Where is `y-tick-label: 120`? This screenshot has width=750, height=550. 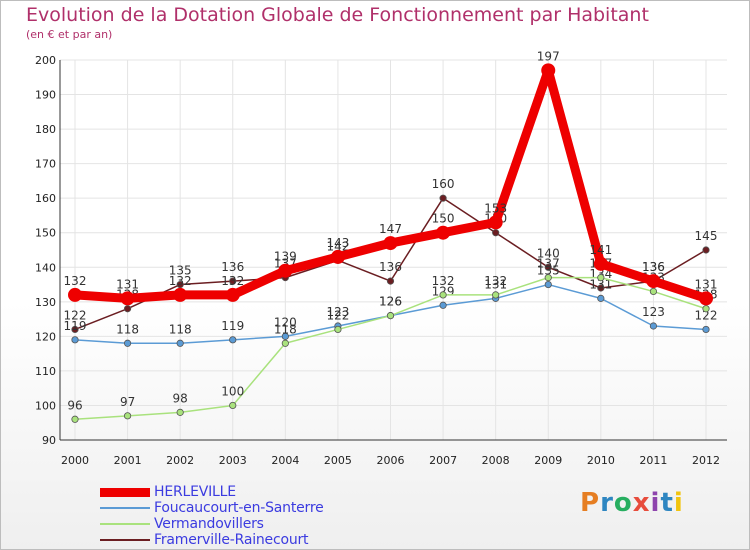 y-tick-label: 120 is located at coordinates (45, 336).